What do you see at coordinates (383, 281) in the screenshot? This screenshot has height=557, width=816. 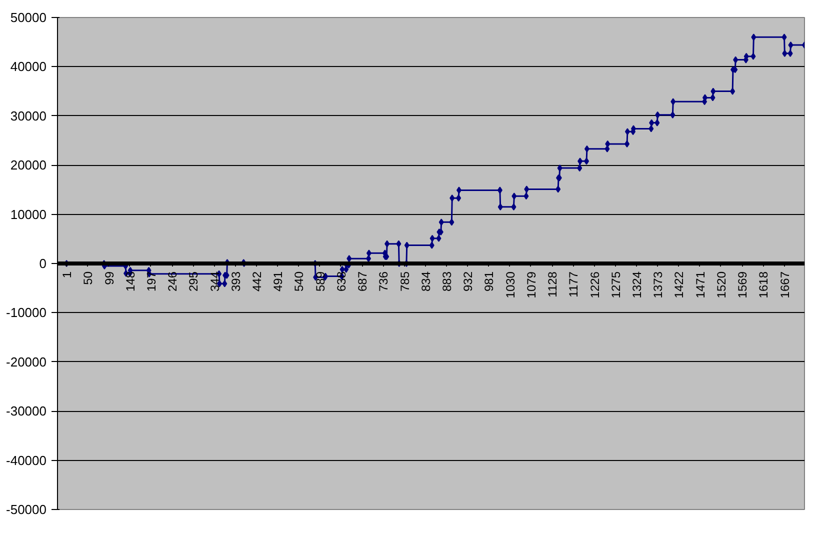 I see `x-tick-label: 736` at bounding box center [383, 281].